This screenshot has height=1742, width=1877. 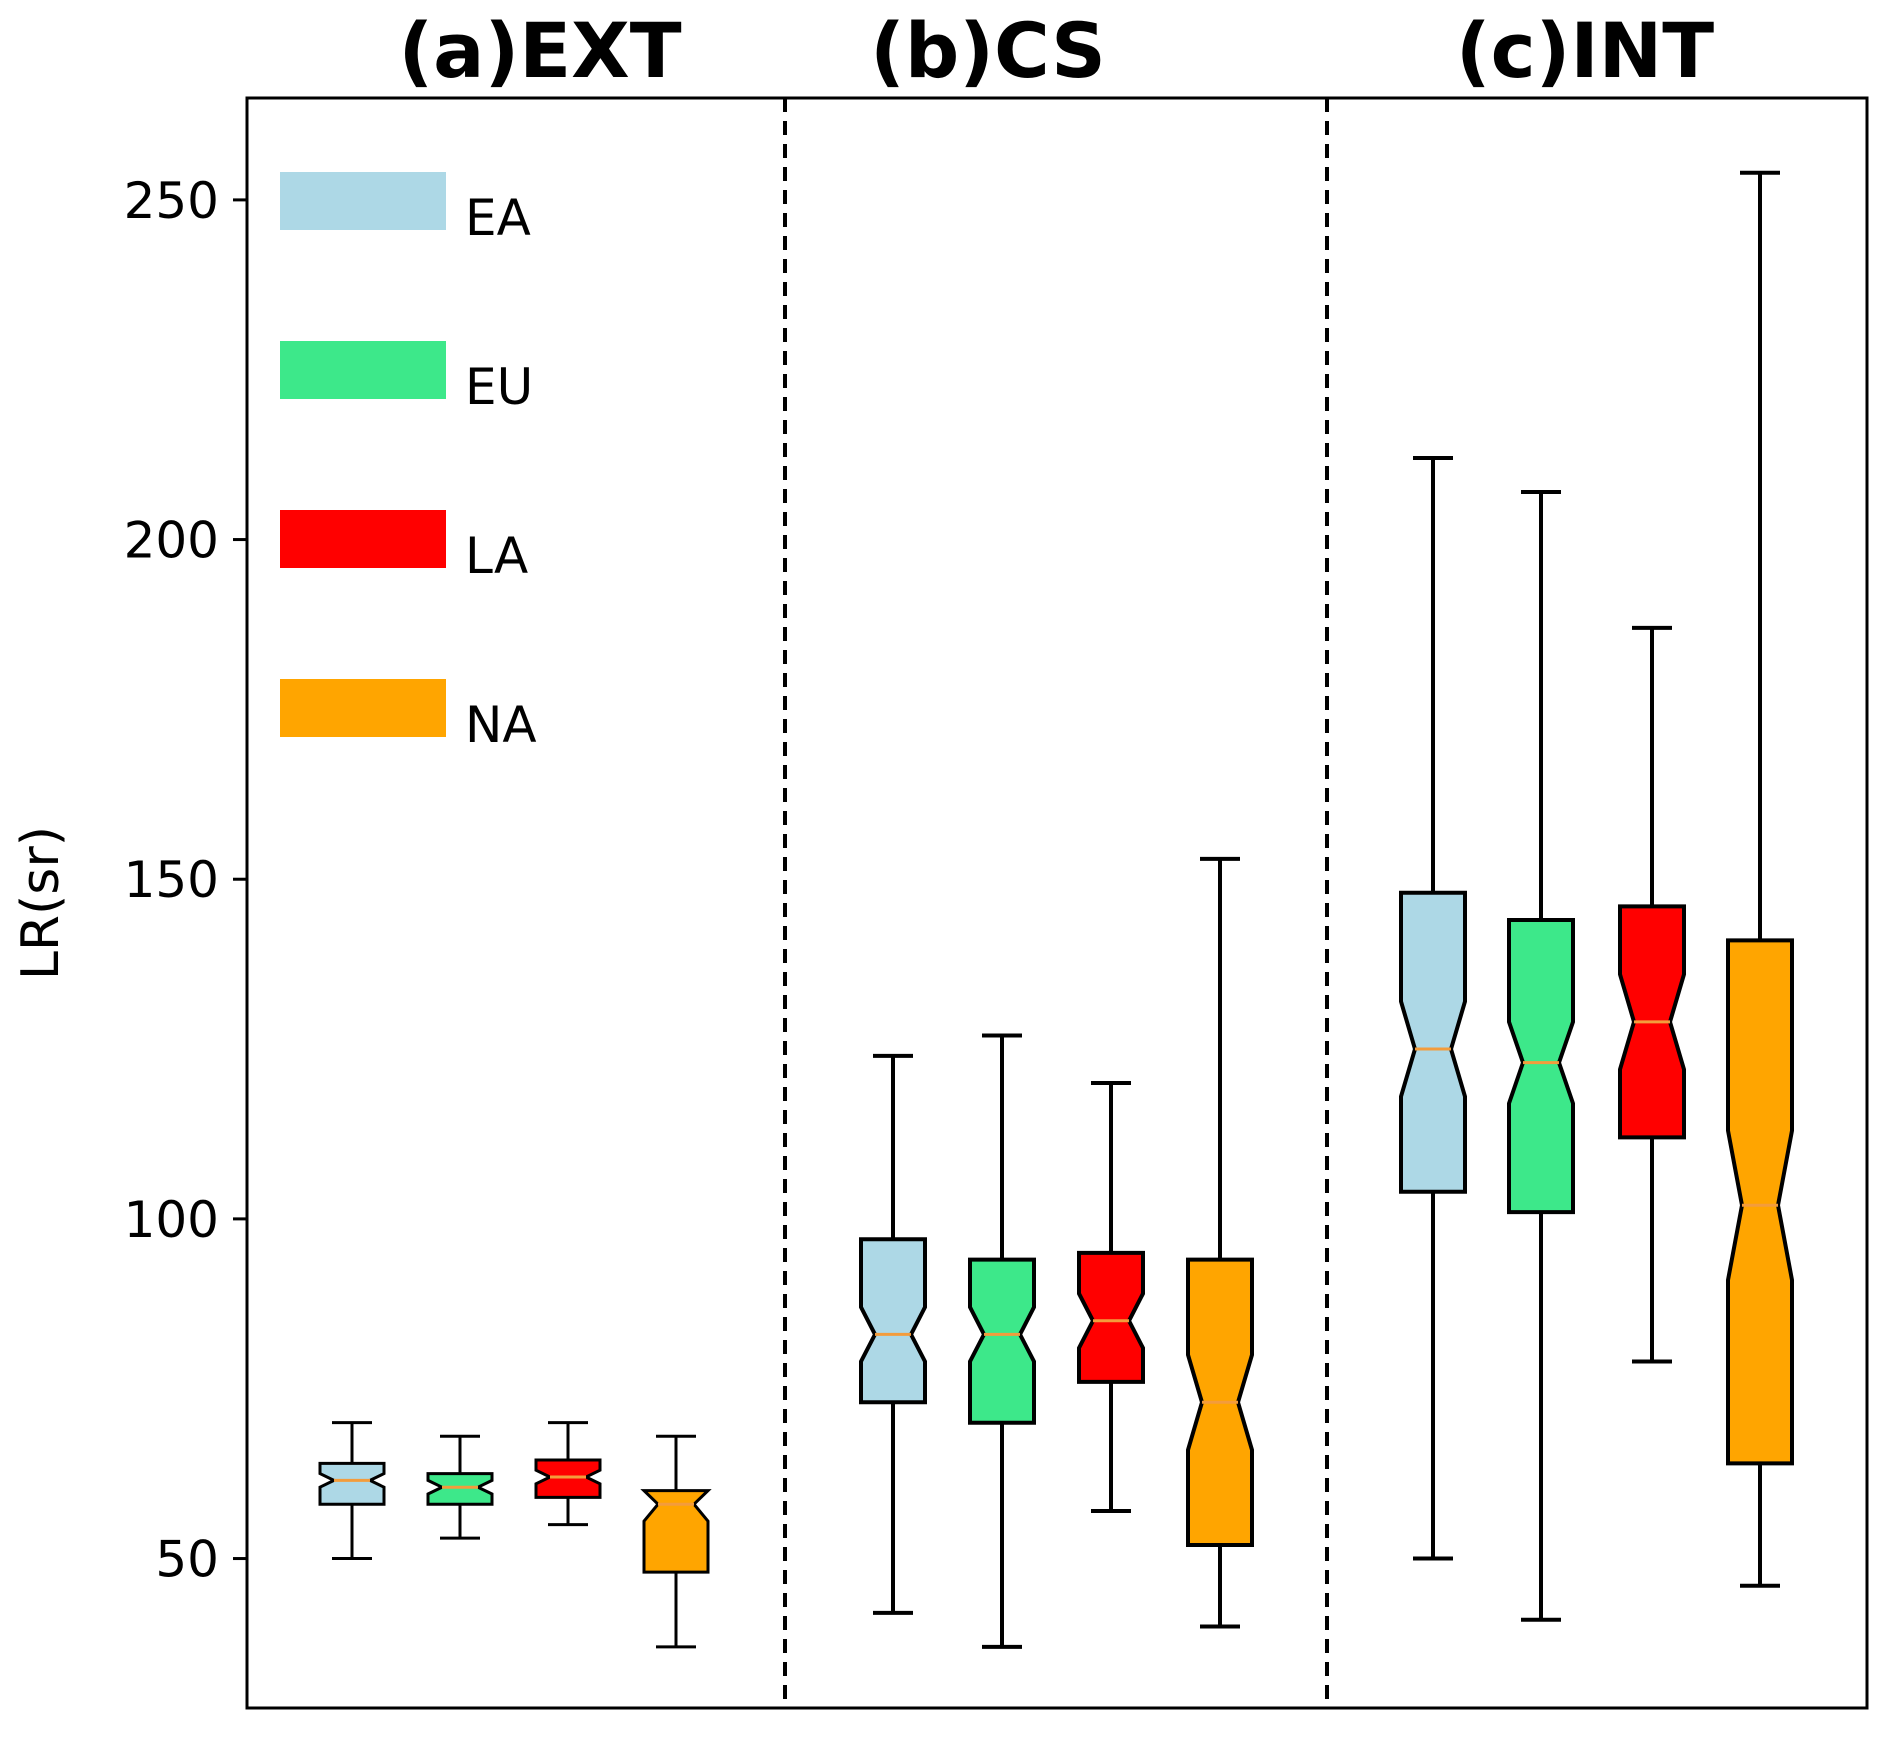 What do you see at coordinates (1002, 1341) in the screenshot?
I see `box-bcs-eu` at bounding box center [1002, 1341].